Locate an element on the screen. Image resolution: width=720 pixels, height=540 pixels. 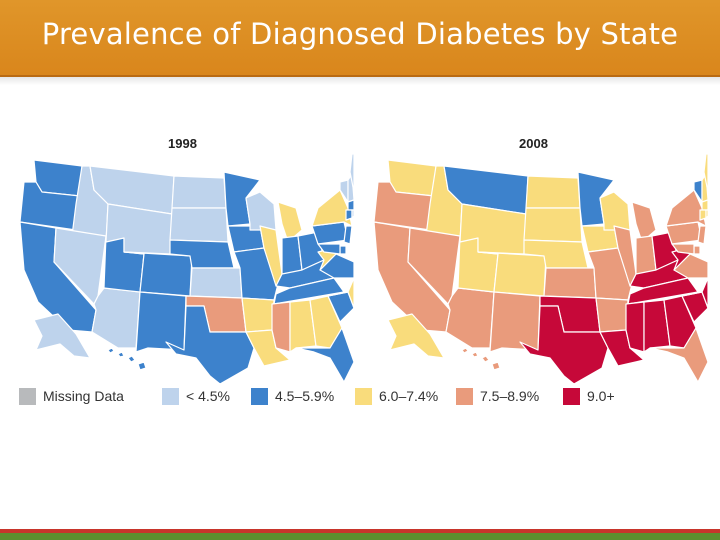
map-2008-title: 2008 is located at coordinates (533, 143).